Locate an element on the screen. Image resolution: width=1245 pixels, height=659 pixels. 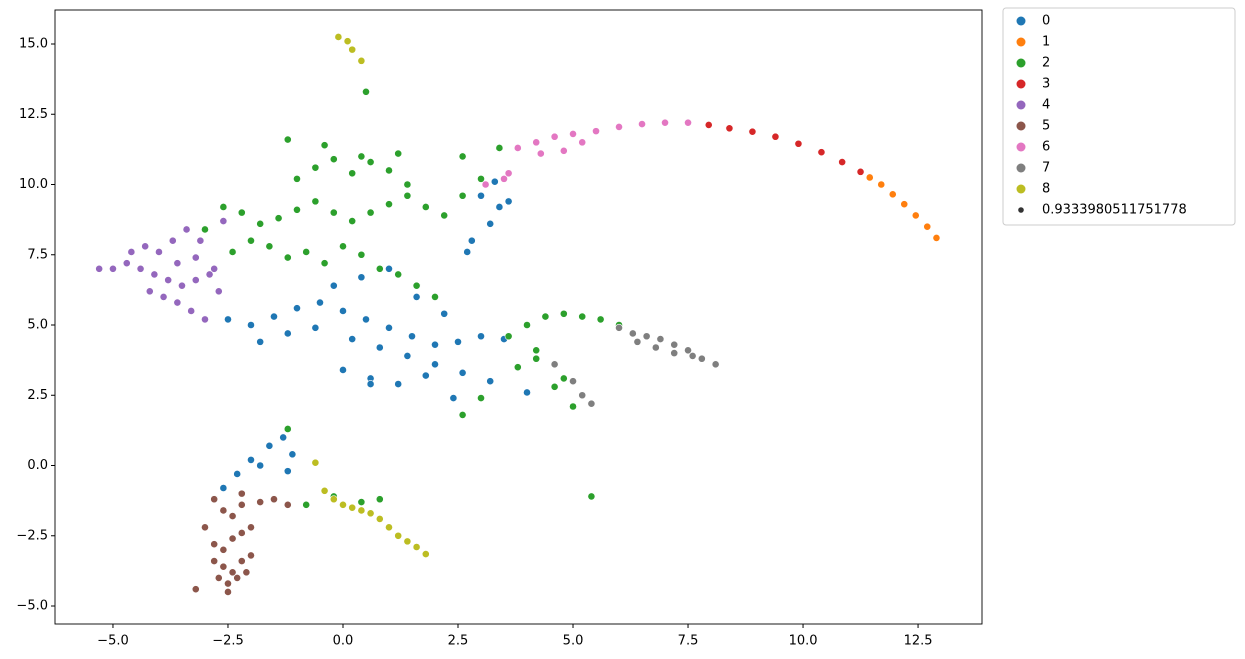
y-tick-label: 15.0 is located at coordinates (33, 44).